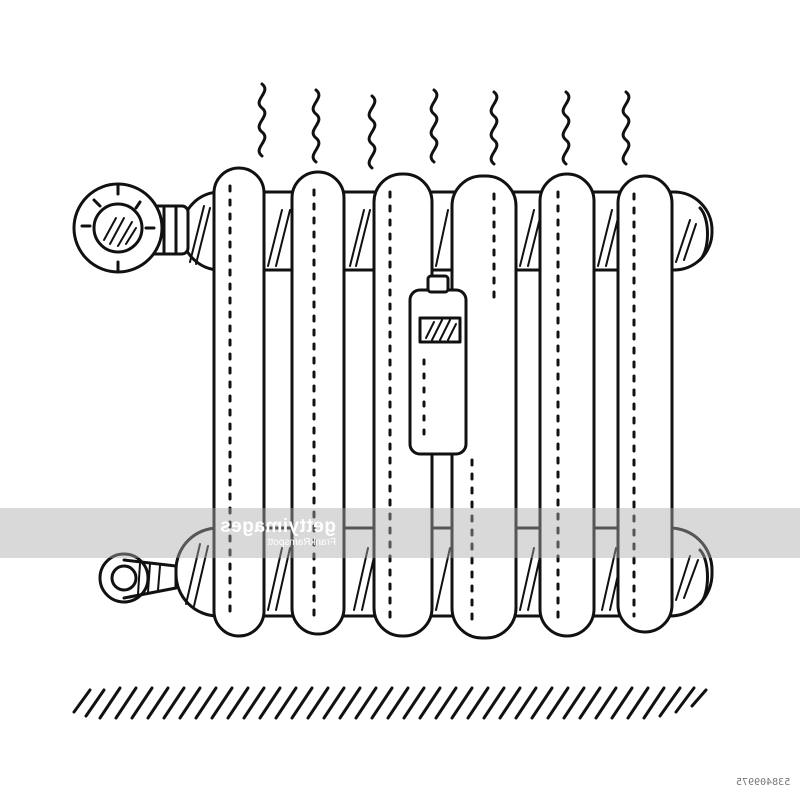  What do you see at coordinates (400, 533) in the screenshot?
I see `watermark-band` at bounding box center [400, 533].